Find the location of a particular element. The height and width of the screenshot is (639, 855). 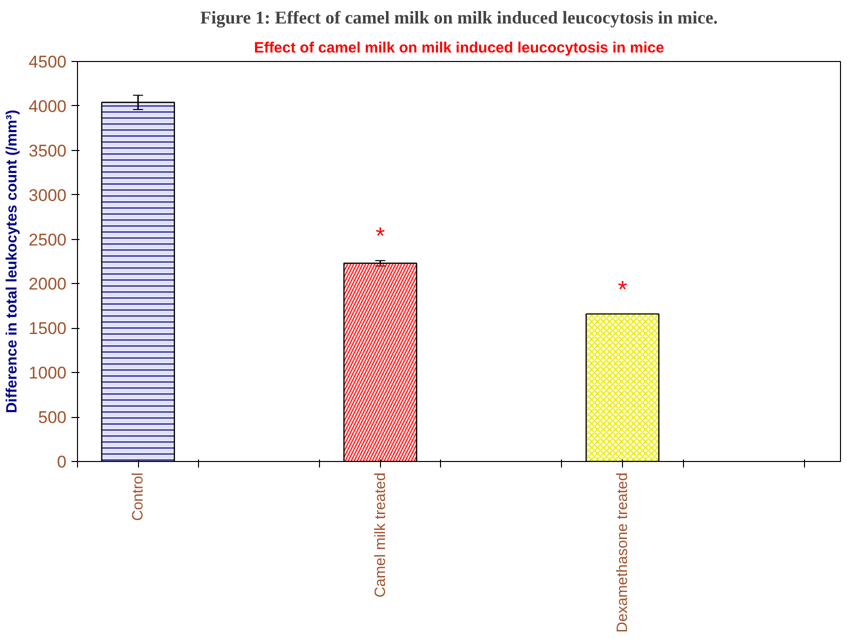

x-tick-label: Dexamethasone treated is located at coordinates (622, 552).